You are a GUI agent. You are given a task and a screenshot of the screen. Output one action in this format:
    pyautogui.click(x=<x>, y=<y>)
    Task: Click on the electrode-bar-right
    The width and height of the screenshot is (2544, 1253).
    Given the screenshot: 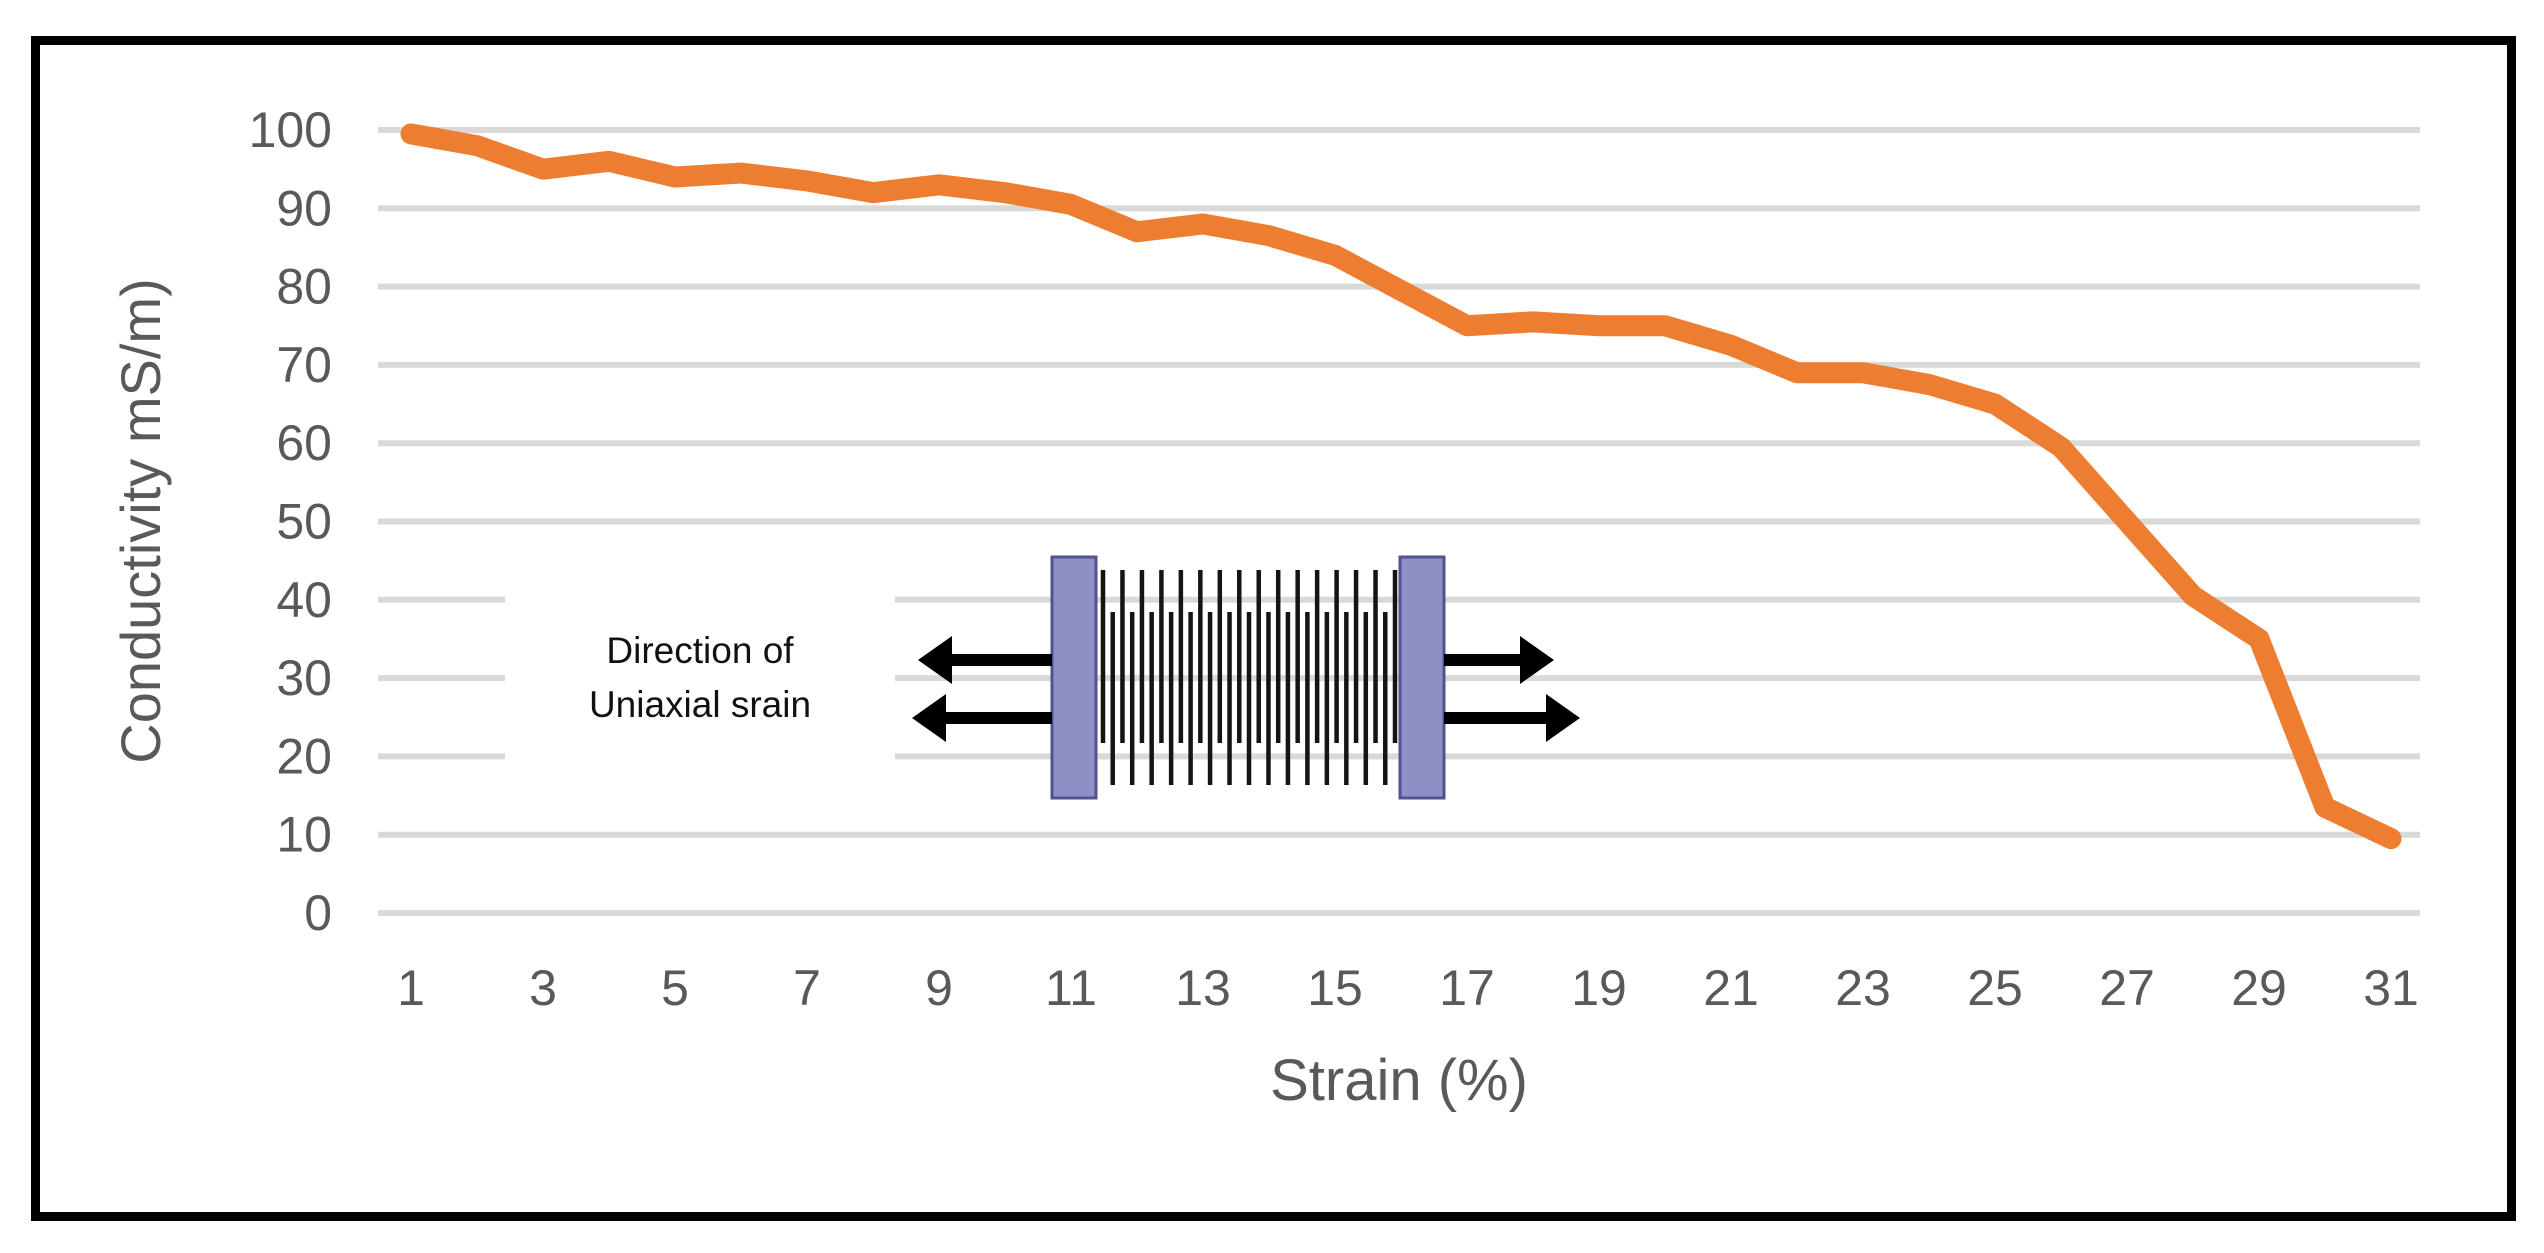 What is the action you would take?
    pyautogui.click(x=1422, y=677)
    